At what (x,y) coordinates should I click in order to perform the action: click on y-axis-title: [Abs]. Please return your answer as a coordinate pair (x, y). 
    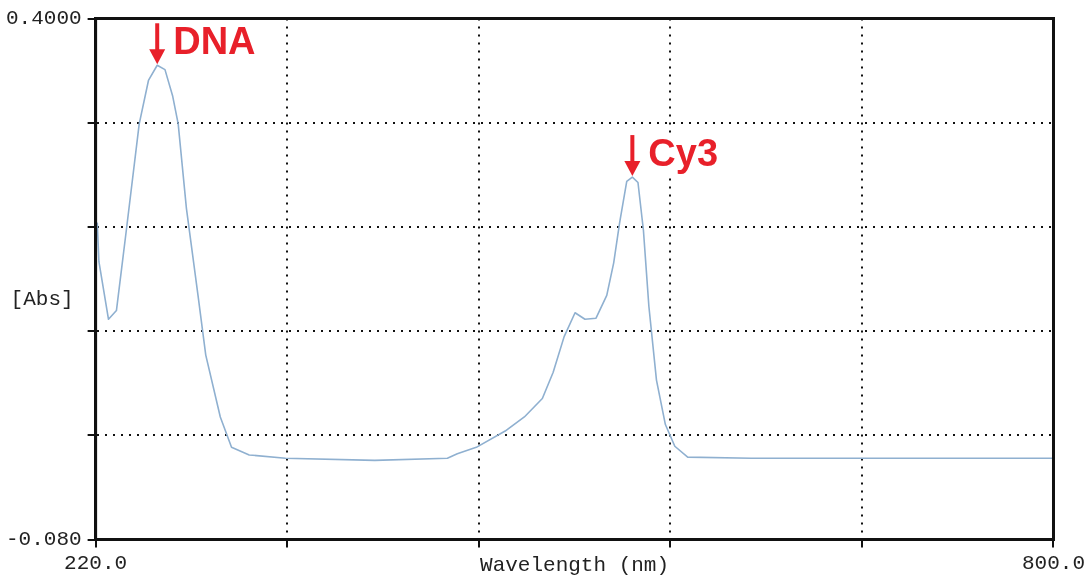
    Looking at the image, I should click on (42, 299).